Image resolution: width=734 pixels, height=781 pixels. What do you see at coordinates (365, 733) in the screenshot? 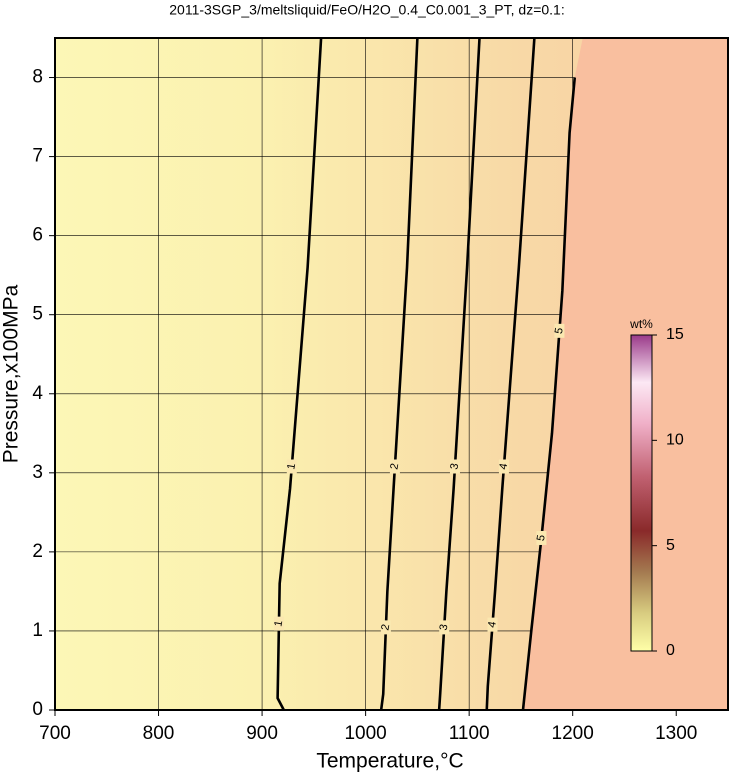
I see `x-tick-label: 1000` at bounding box center [365, 733].